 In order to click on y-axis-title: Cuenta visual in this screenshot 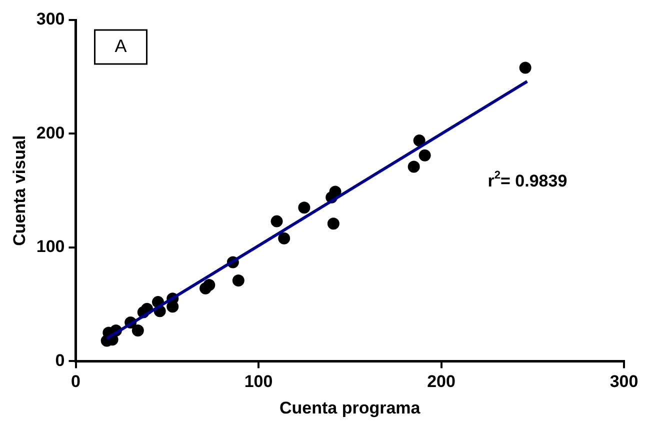, I will do `click(19, 190)`.